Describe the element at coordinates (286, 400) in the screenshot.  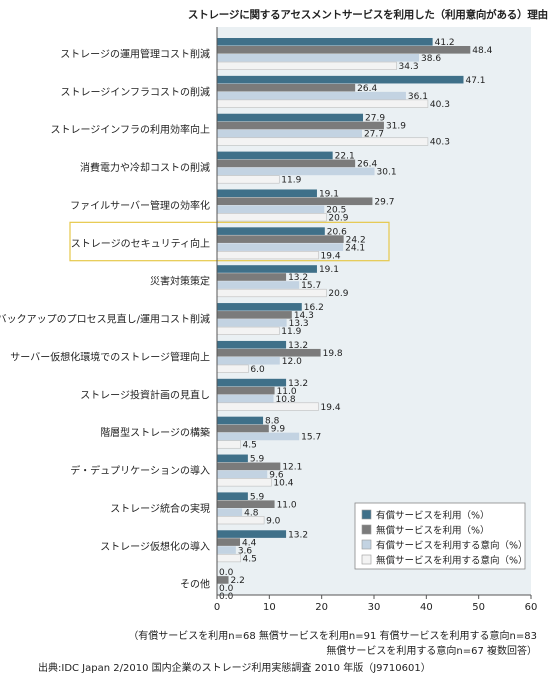
I see `value-label: 10.8` at that location.